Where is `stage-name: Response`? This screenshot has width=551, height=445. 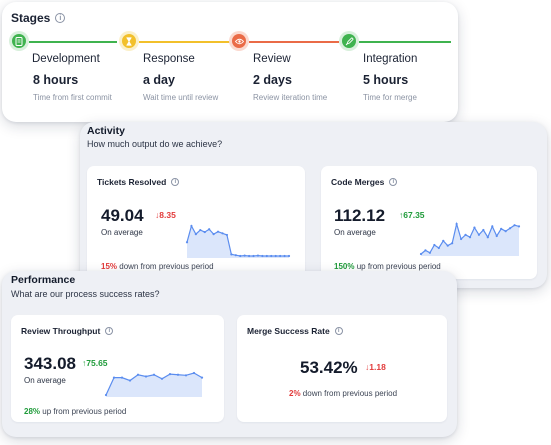 stage-name: Response is located at coordinates (169, 59).